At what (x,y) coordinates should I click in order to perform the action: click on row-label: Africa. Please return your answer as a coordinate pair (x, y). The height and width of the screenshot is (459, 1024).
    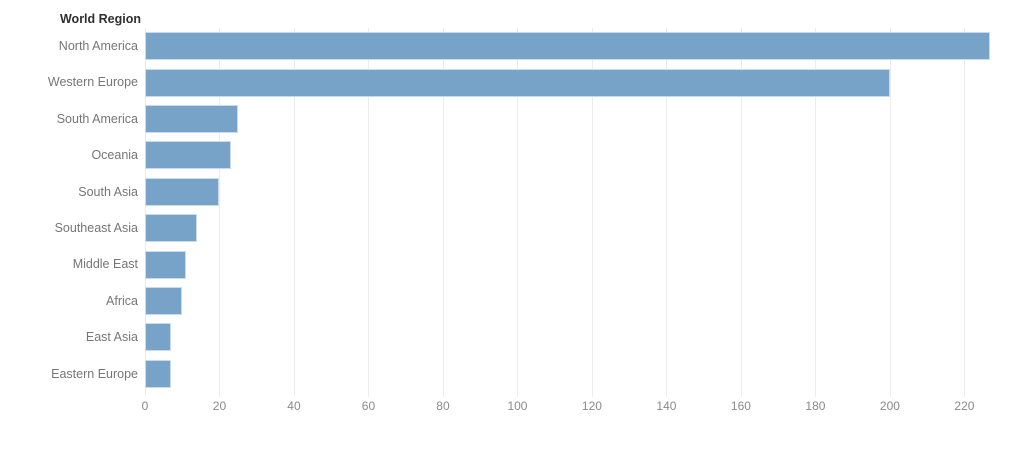
    Looking at the image, I should click on (122, 300).